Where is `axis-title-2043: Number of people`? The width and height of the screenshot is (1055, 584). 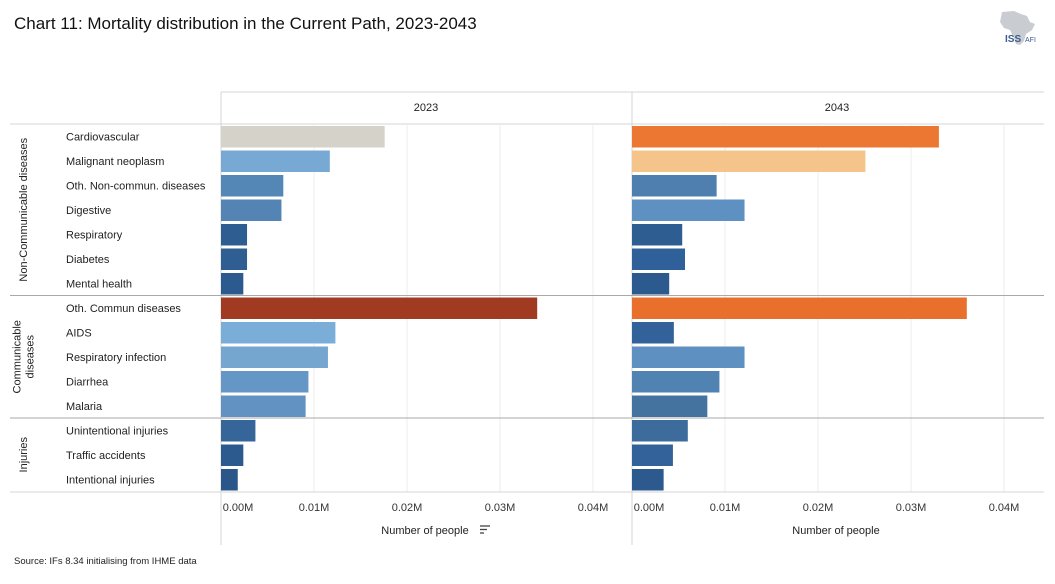 axis-title-2043: Number of people is located at coordinates (835, 531).